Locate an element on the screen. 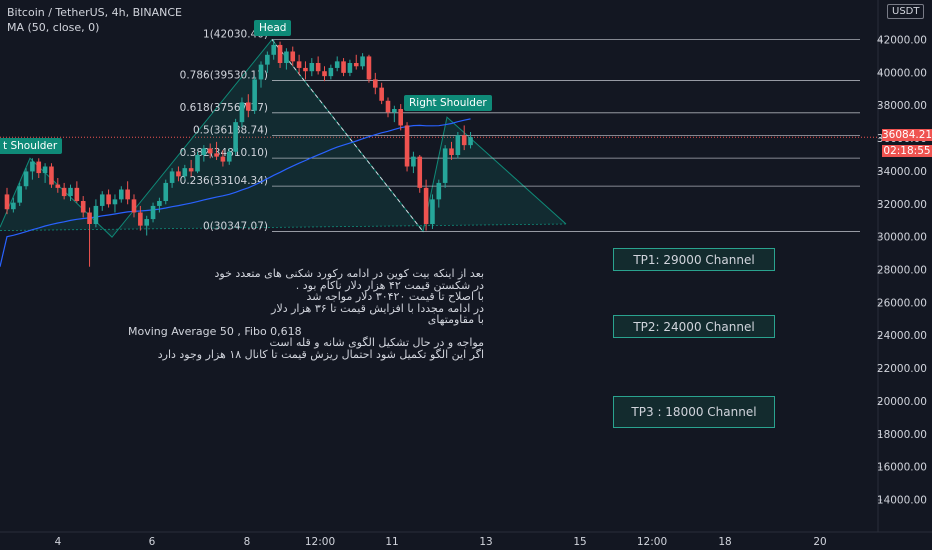  head-label: Head is located at coordinates (273, 28).